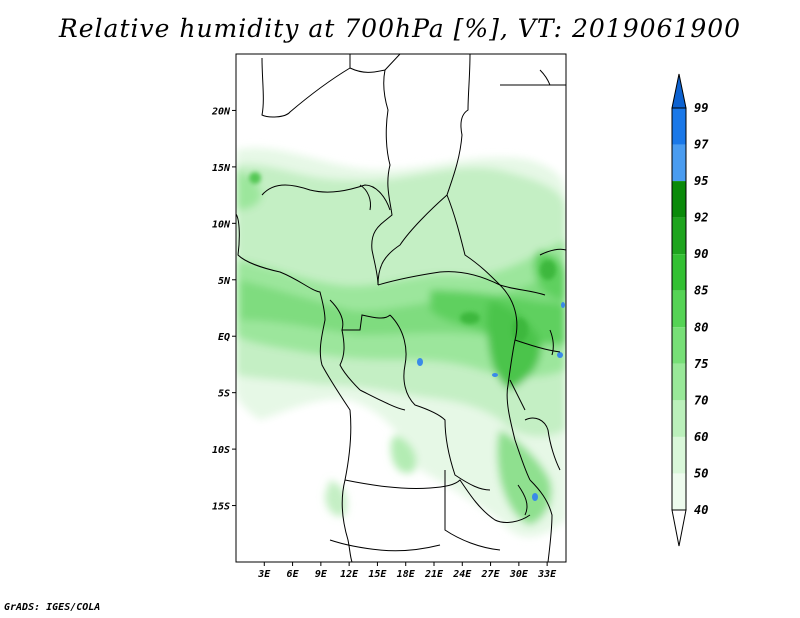 This screenshot has width=800, height=618. I want to click on x-tick-label: 24E, so click(462, 574).